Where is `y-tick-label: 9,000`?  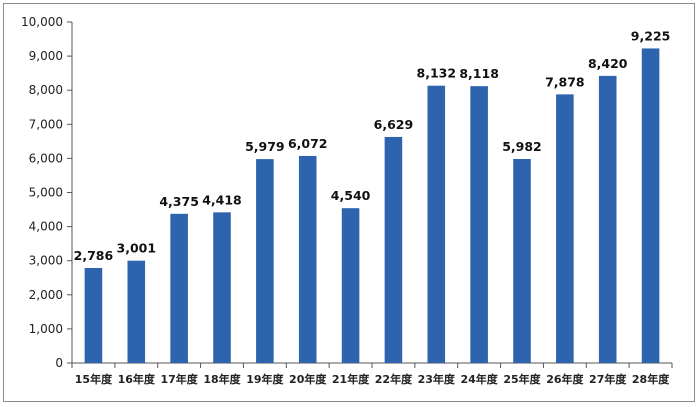
y-tick-label: 9,000 is located at coordinates (46, 56).